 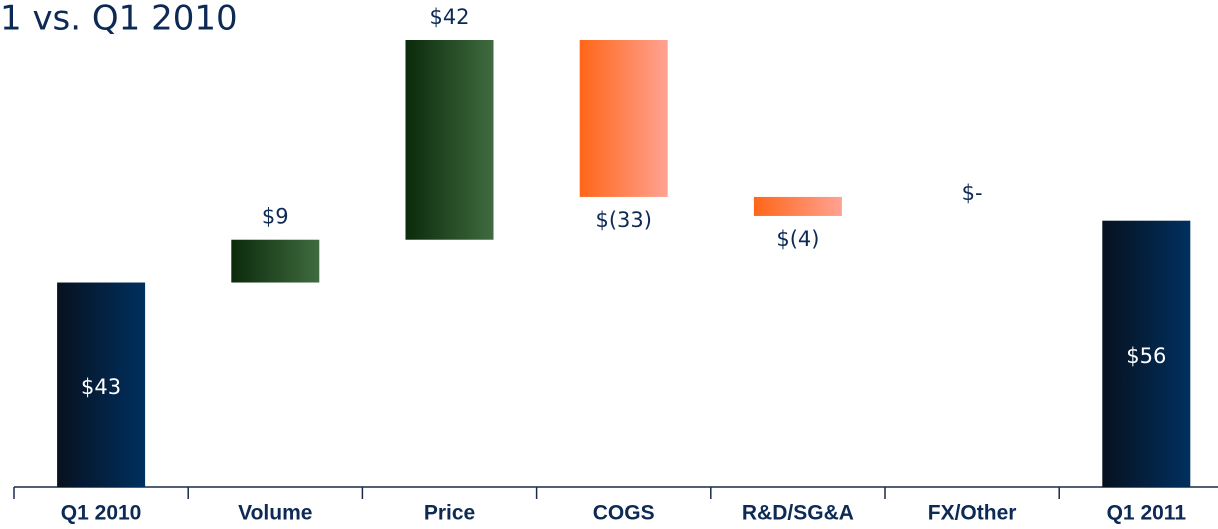 What do you see at coordinates (101, 387) in the screenshot?
I see `value-label: $43` at bounding box center [101, 387].